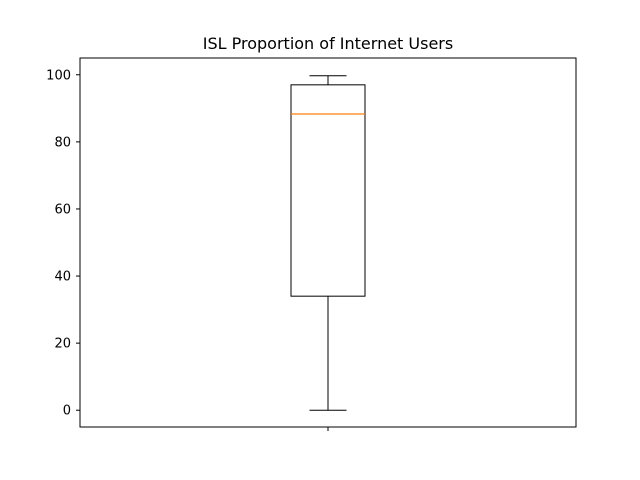 Image resolution: width=640 pixels, height=480 pixels. Describe the element at coordinates (58, 75) in the screenshot. I see `y-tick-label: 100` at that location.